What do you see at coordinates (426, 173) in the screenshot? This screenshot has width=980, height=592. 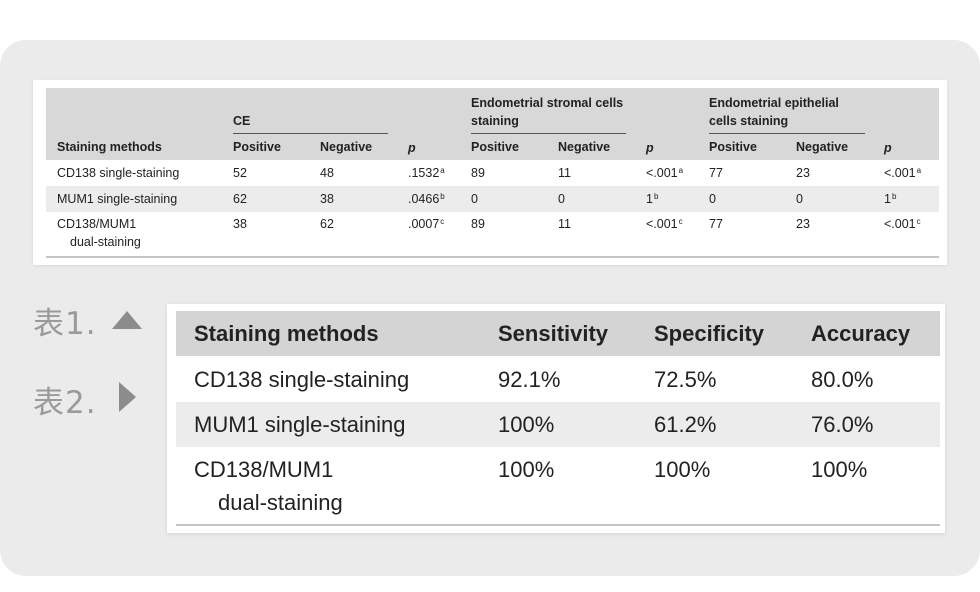 I see `table1-cell-p: .1532a` at bounding box center [426, 173].